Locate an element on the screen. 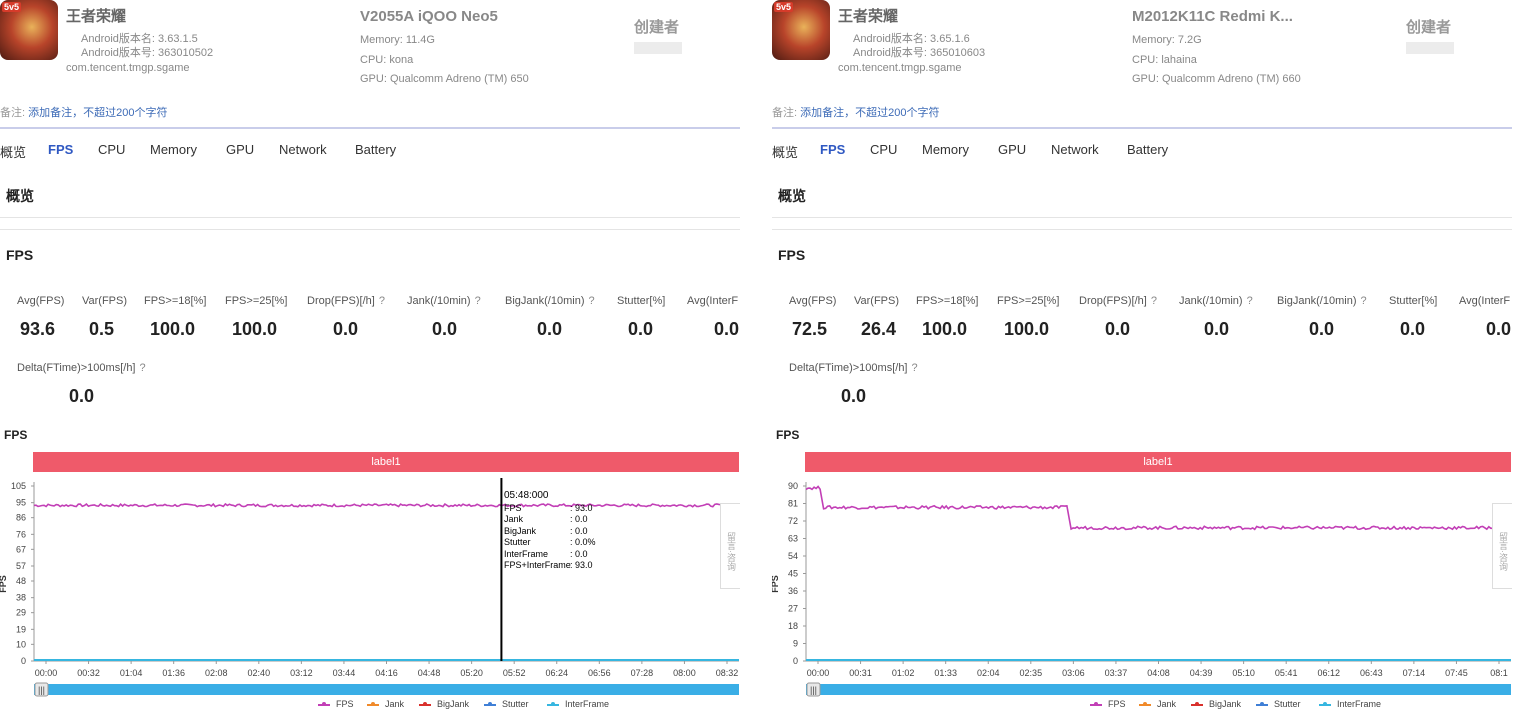 This screenshot has height=715, width=1526. tooltip-key: Jank is located at coordinates (514, 519).